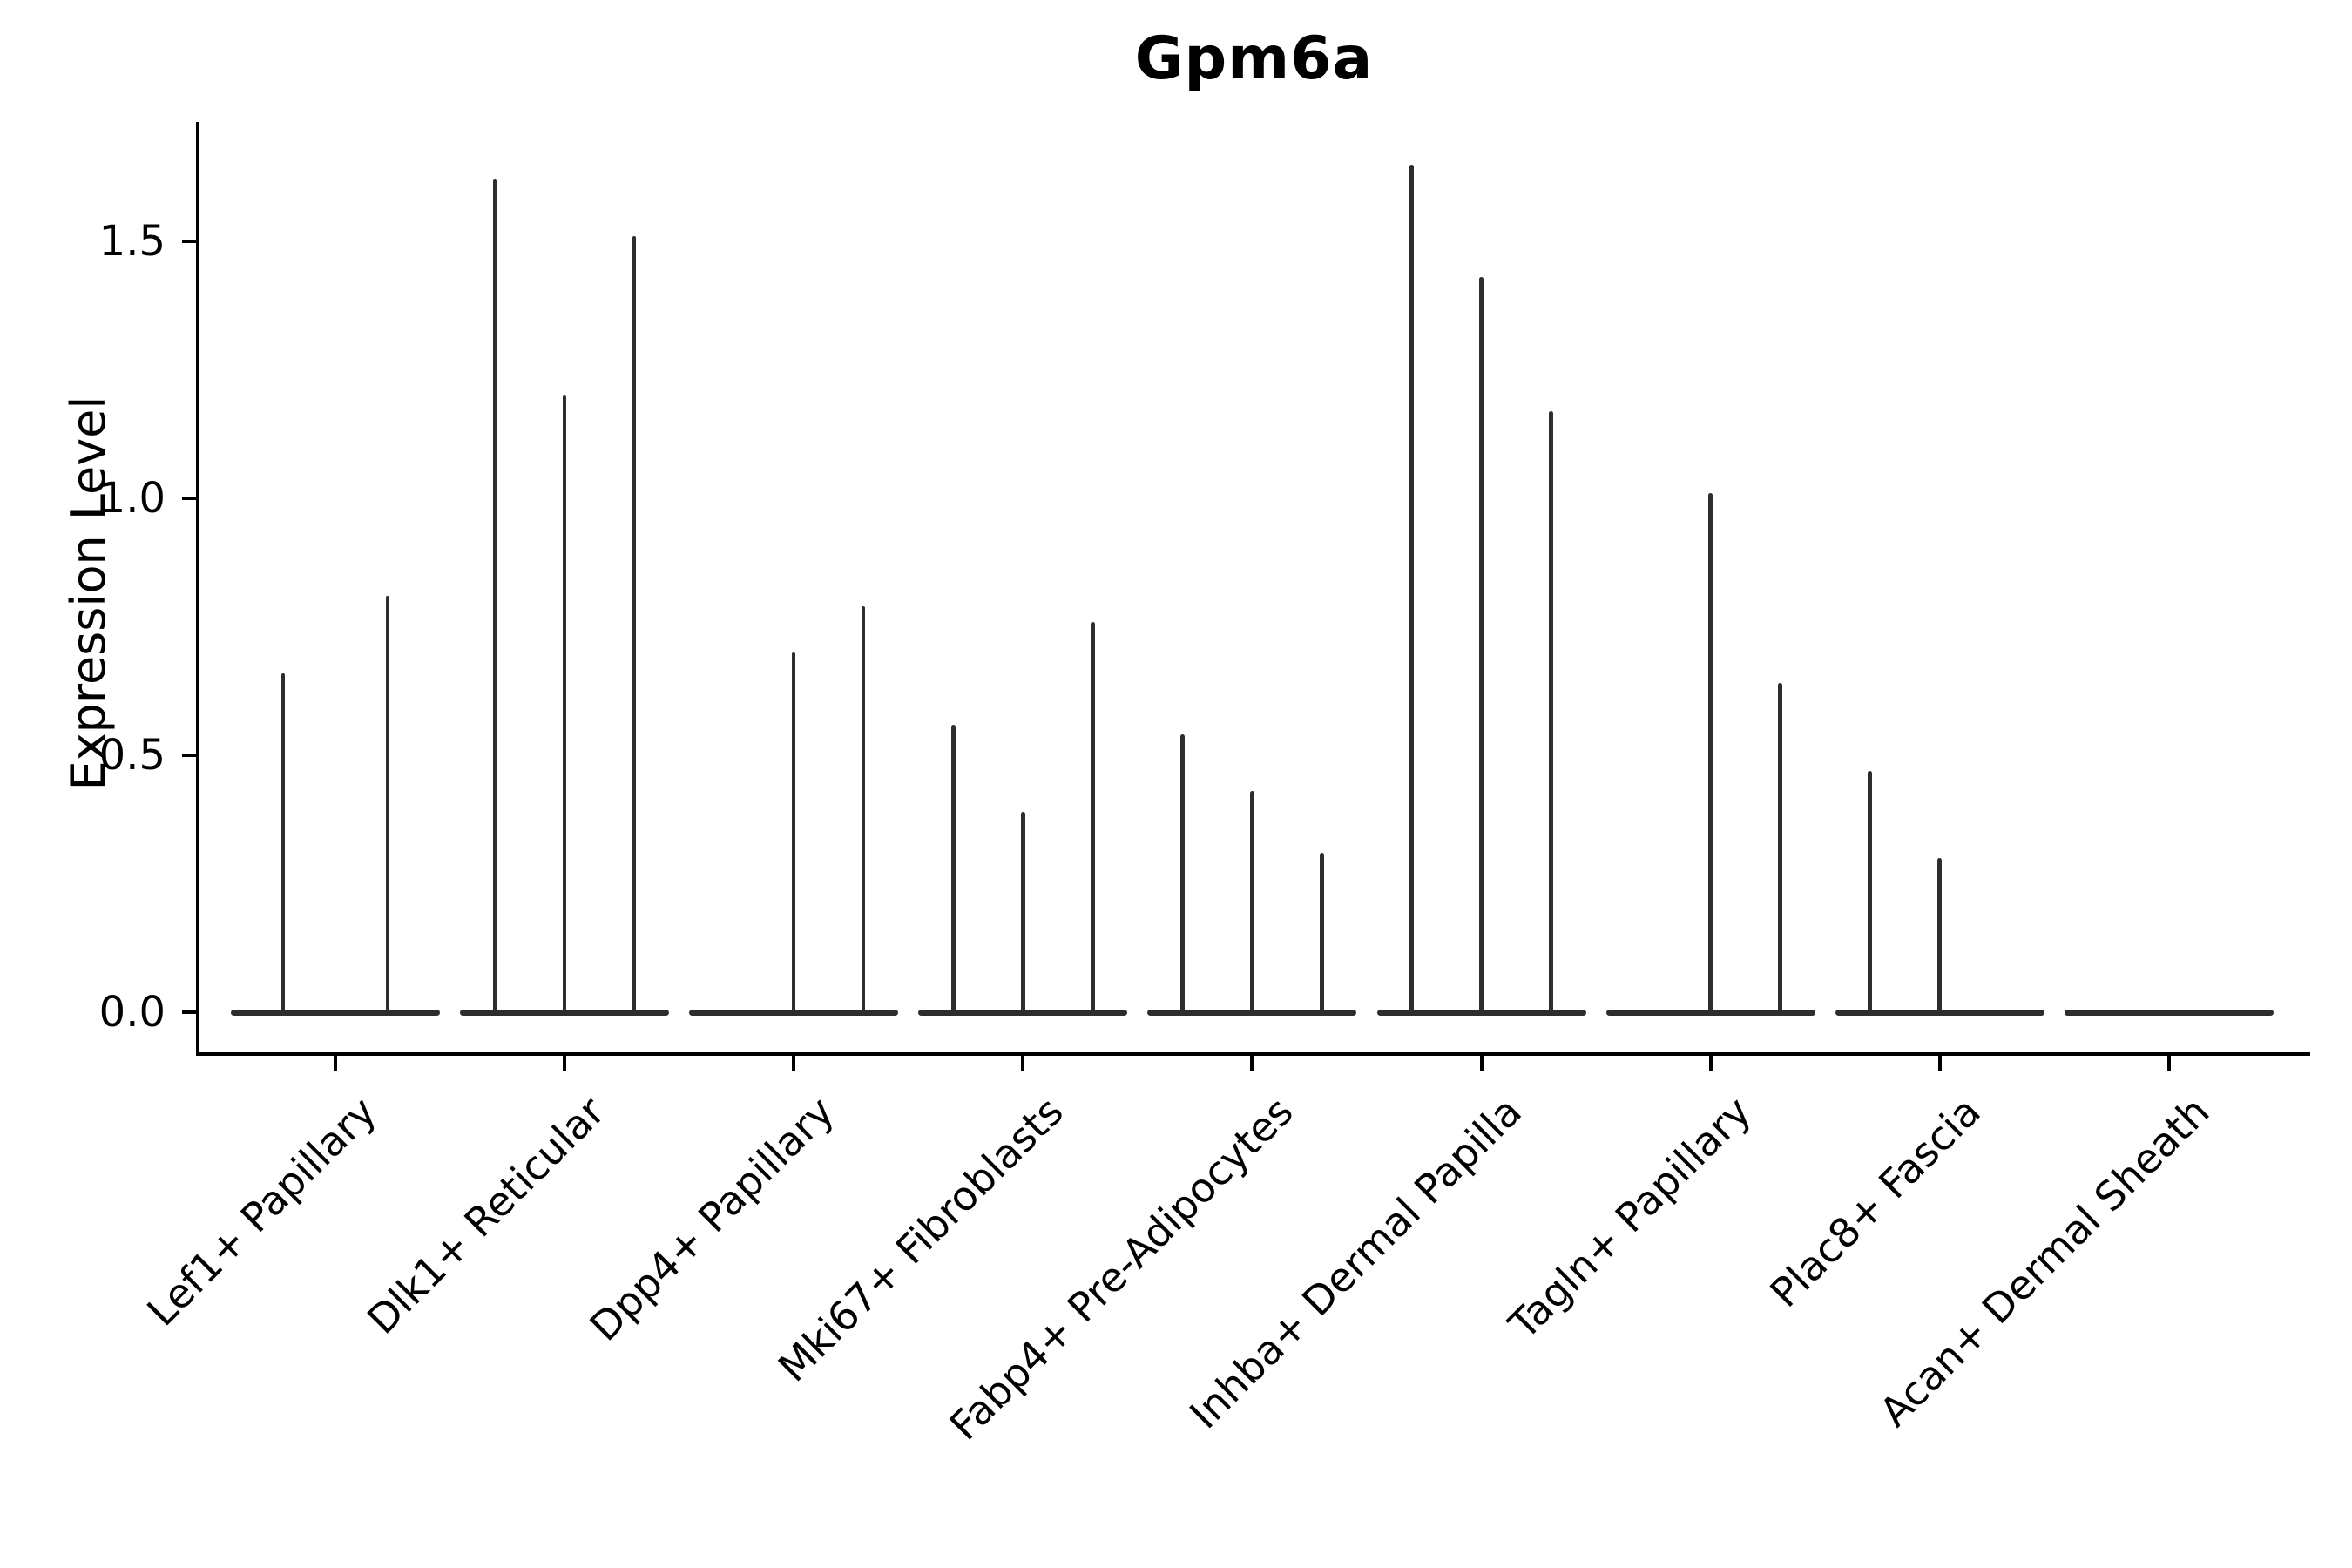 The width and height of the screenshot is (2352, 1568). What do you see at coordinates (1876, 1201) in the screenshot?
I see `x-tick-label: Plac8+ Fascia` at bounding box center [1876, 1201].